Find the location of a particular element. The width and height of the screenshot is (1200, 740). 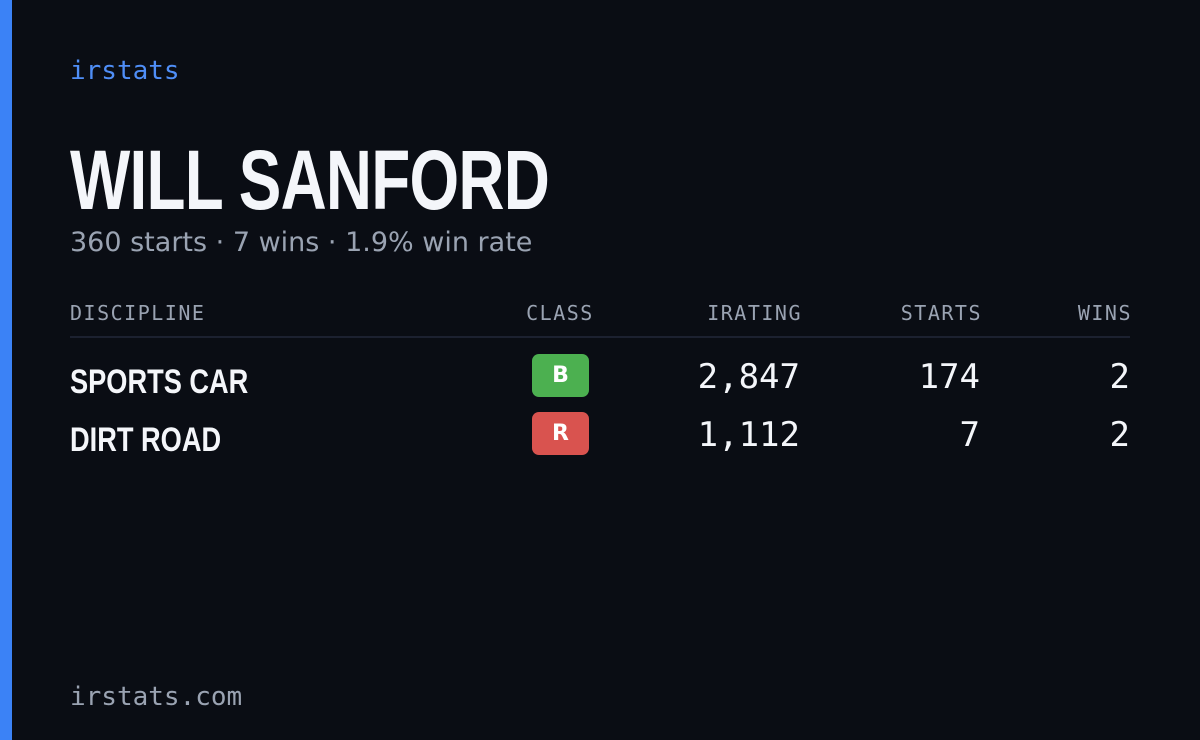

discipline: SPORTS CAR is located at coordinates (159, 382).